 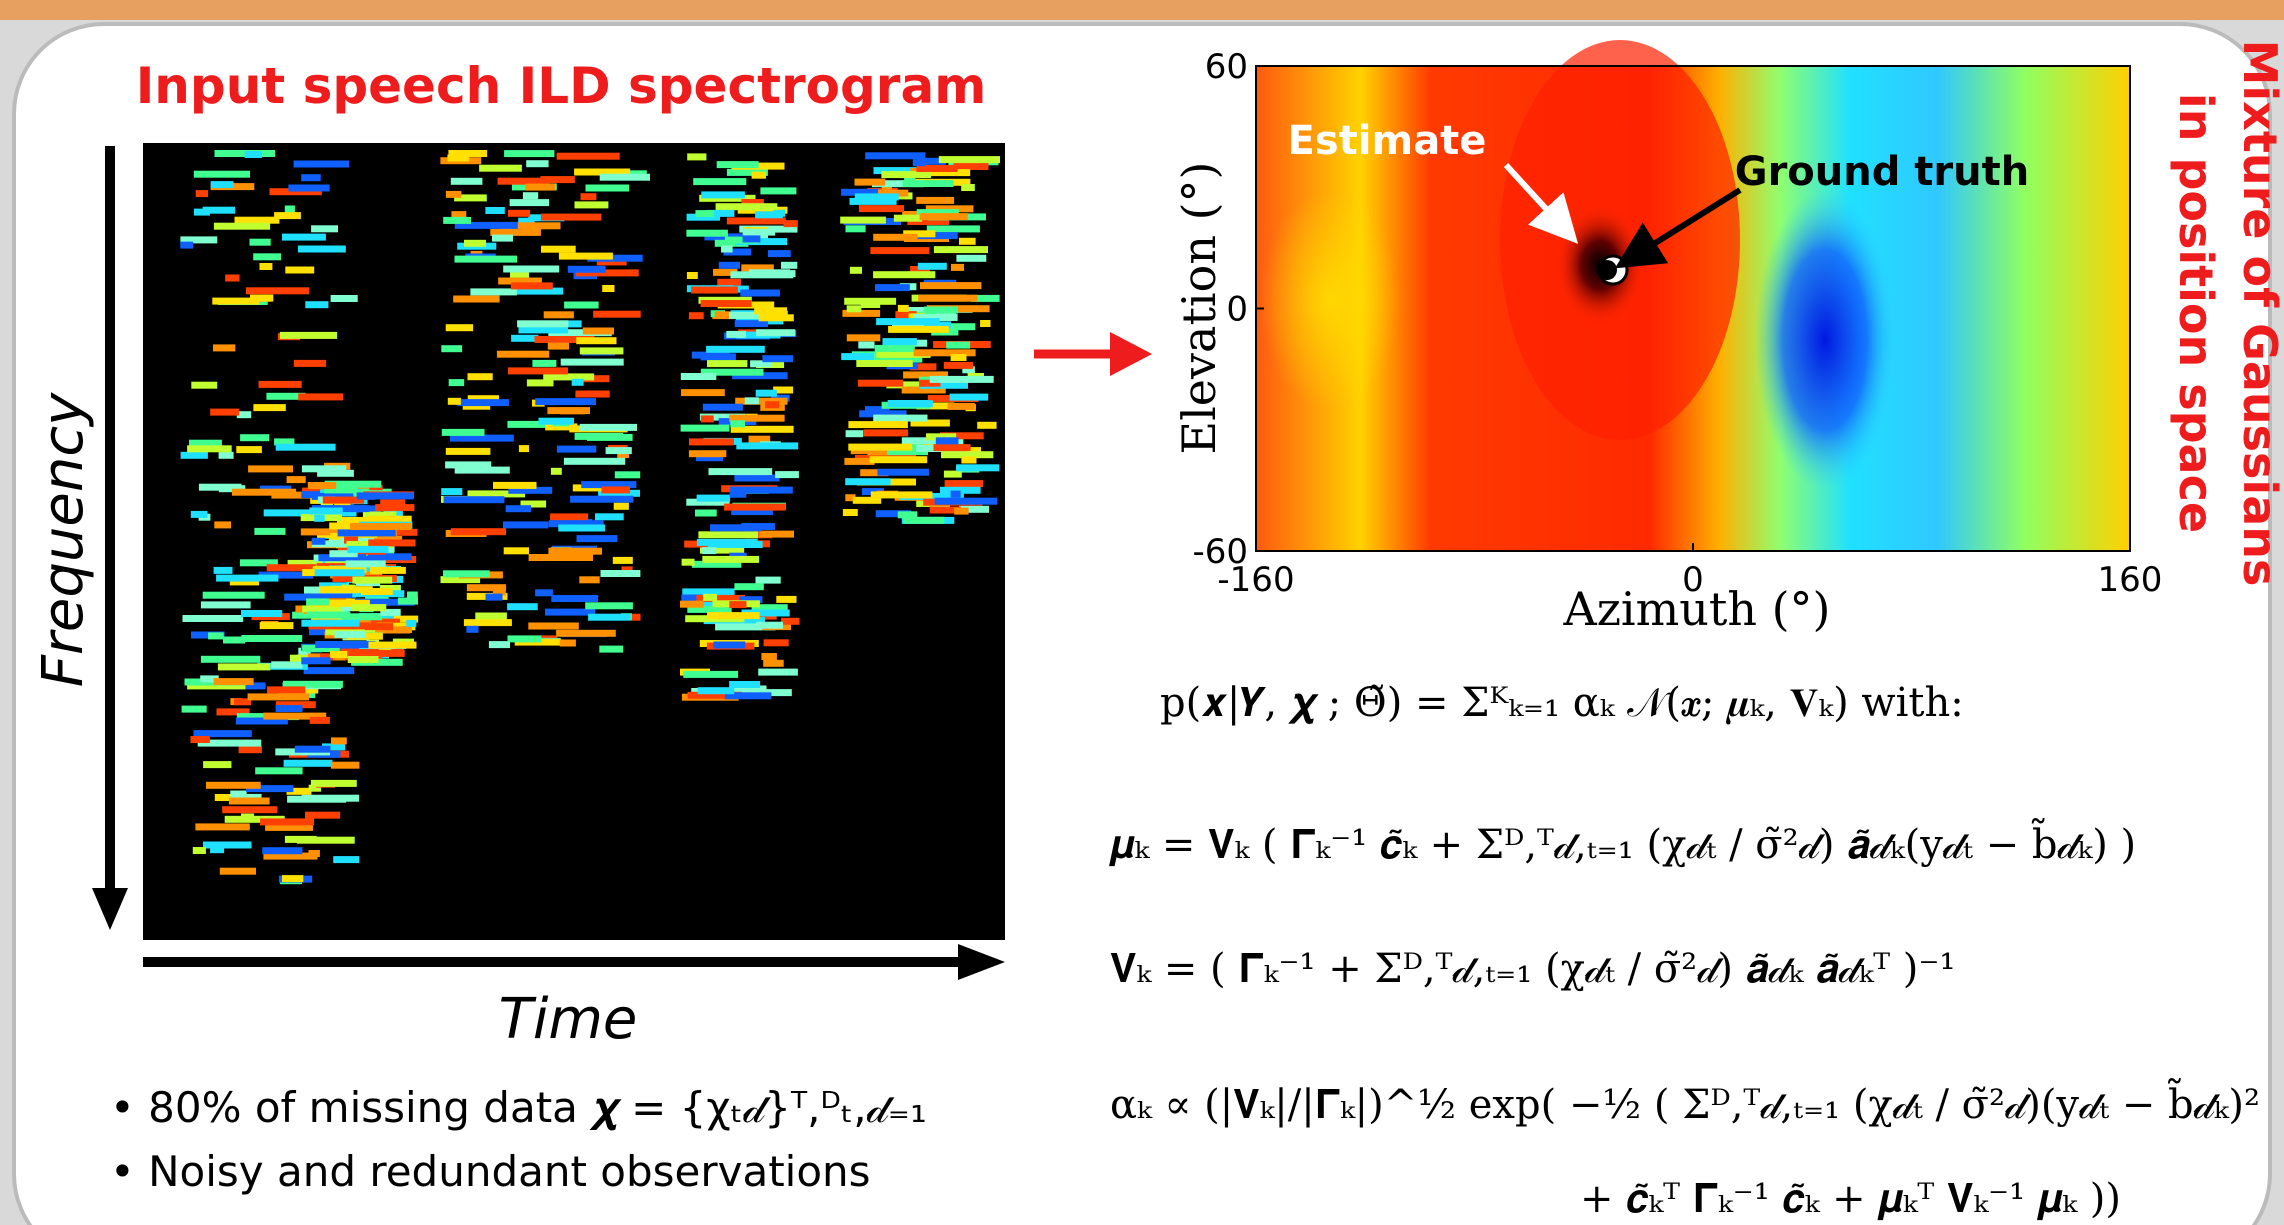 What do you see at coordinates (1825, 340) in the screenshot?
I see `heatmap-blob` at bounding box center [1825, 340].